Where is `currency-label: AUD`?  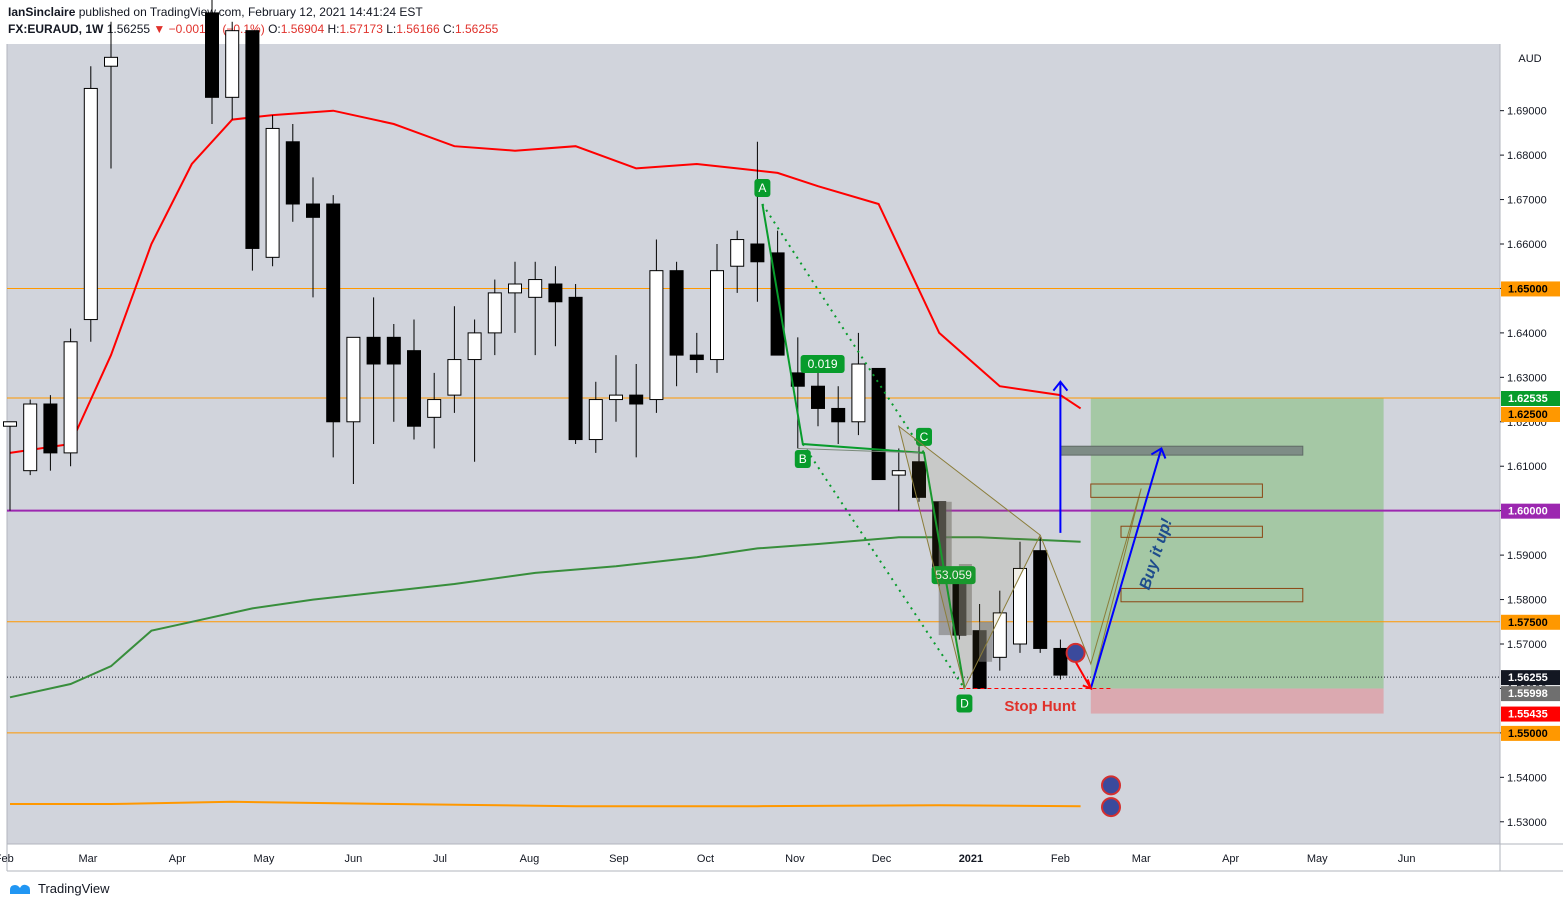
currency-label: AUD is located at coordinates (1529, 59).